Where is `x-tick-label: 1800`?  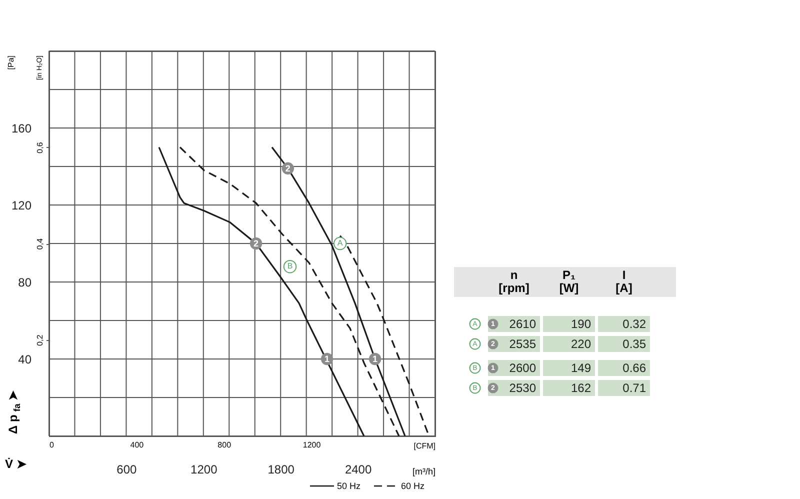
x-tick-label: 1800 is located at coordinates (281, 469).